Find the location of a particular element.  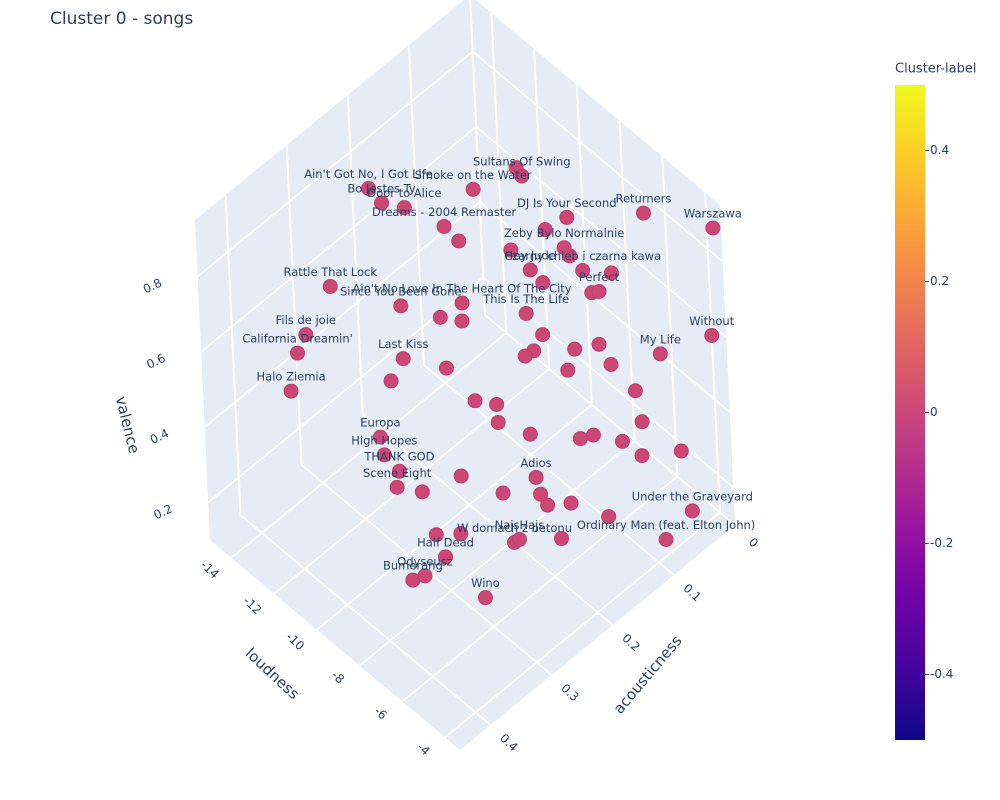

point-label: Ain't No Love In The Heart Of The City is located at coordinates (461, 289).